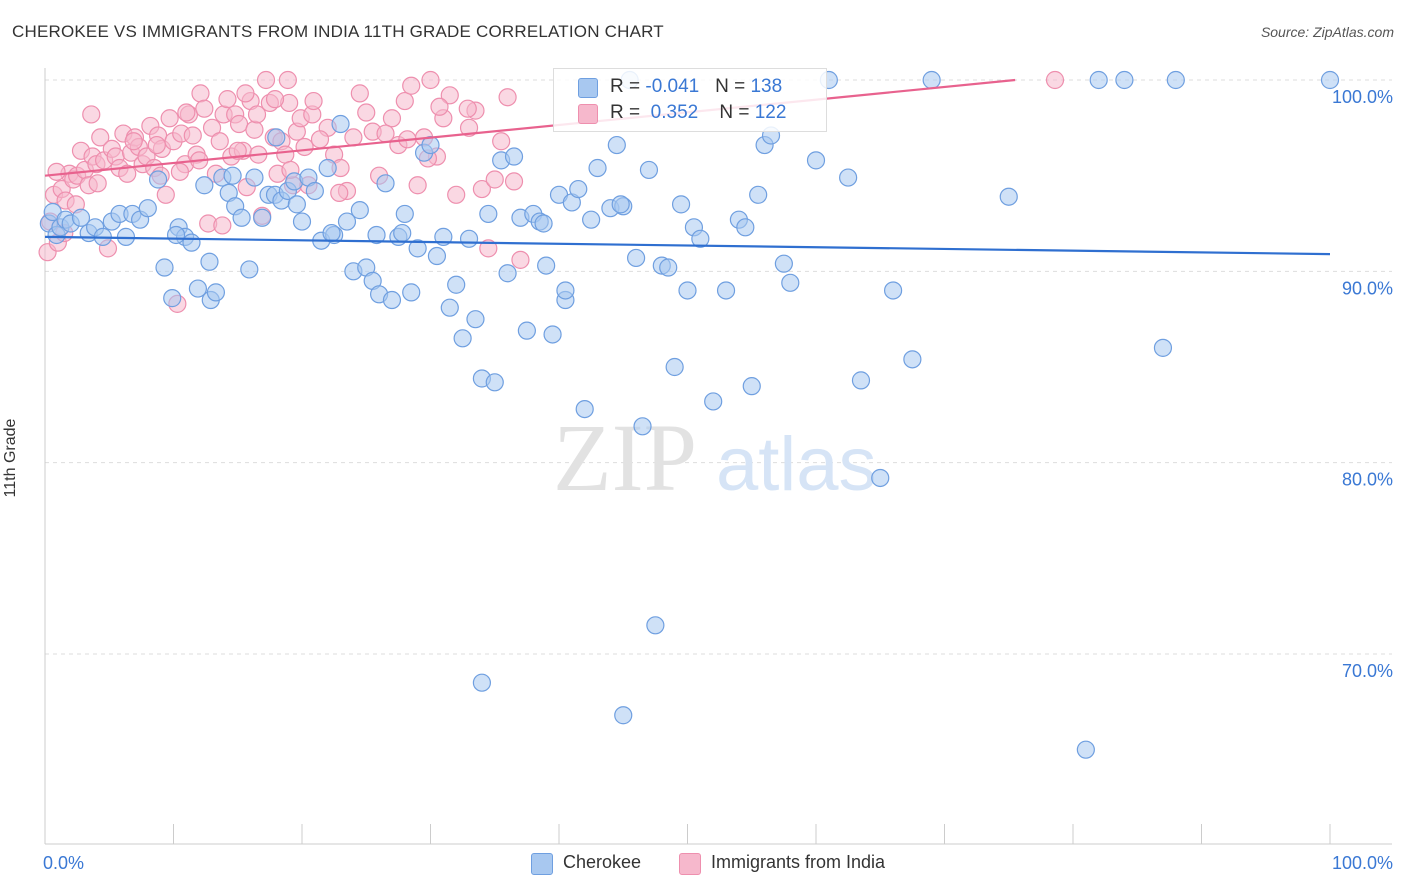  What do you see at coordinates (766, 86) in the screenshot?
I see `legend-n-value: 138` at bounding box center [766, 86].